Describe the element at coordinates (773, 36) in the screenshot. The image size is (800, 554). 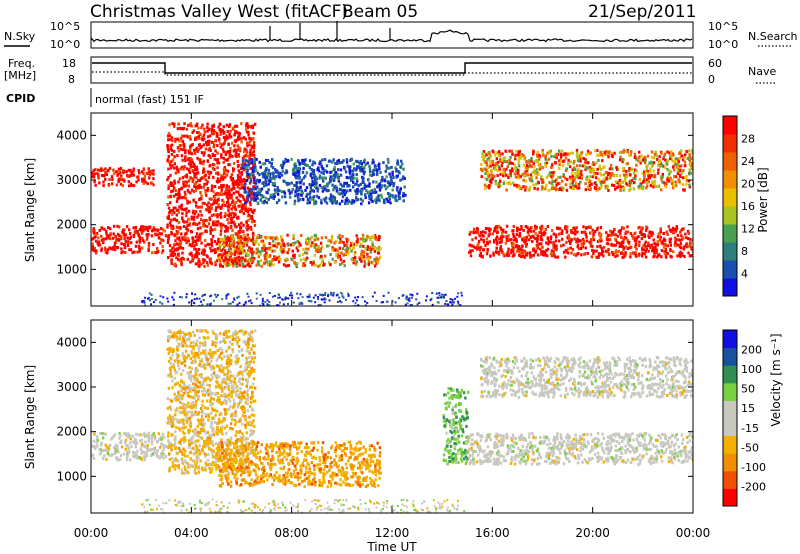
I see `nsearch-label: N.Search` at that location.